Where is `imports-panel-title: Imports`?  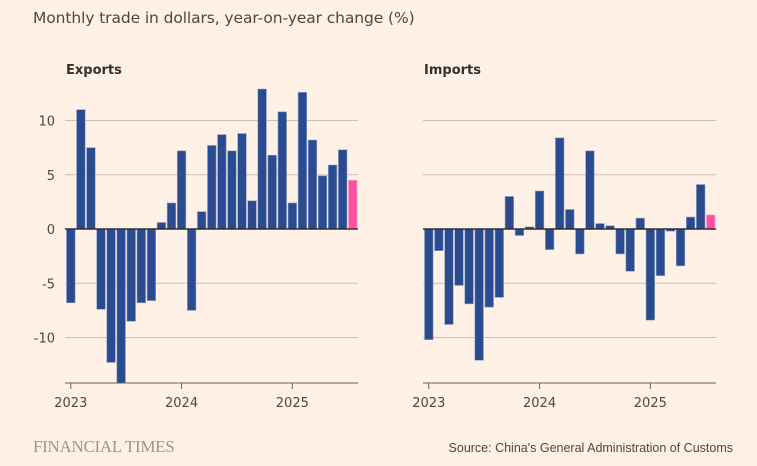
imports-panel-title: Imports is located at coordinates (452, 70).